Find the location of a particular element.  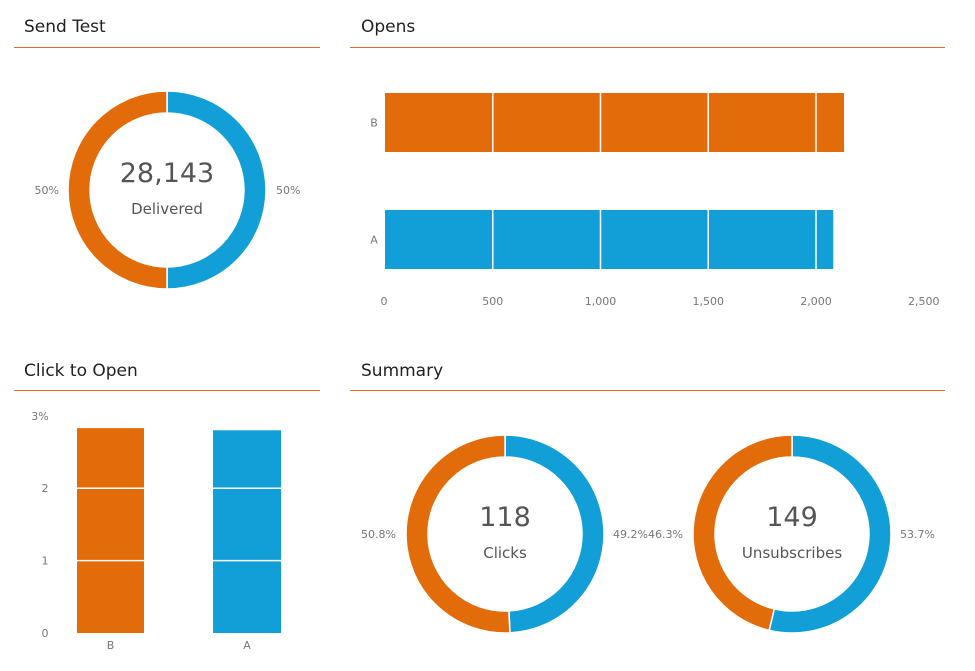

send-test-label-a: 50% is located at coordinates (288, 190).